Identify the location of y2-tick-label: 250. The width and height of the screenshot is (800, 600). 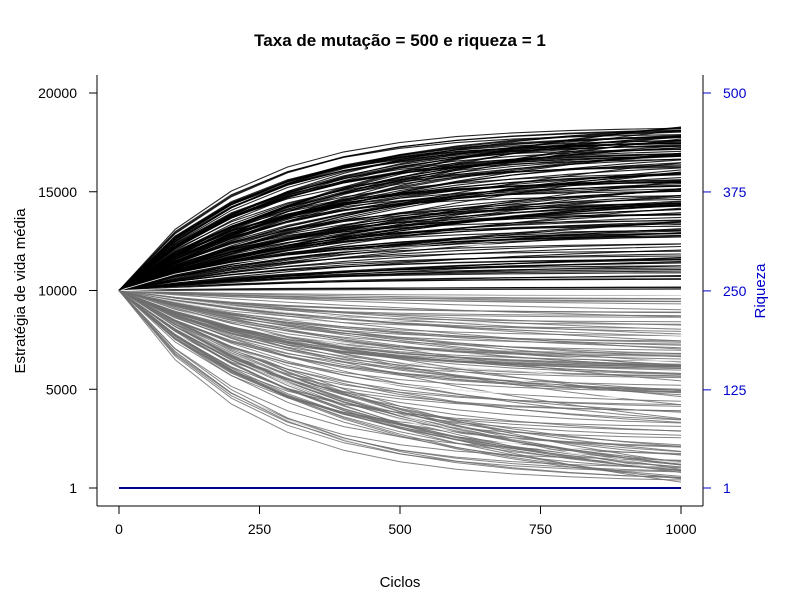
(735, 291).